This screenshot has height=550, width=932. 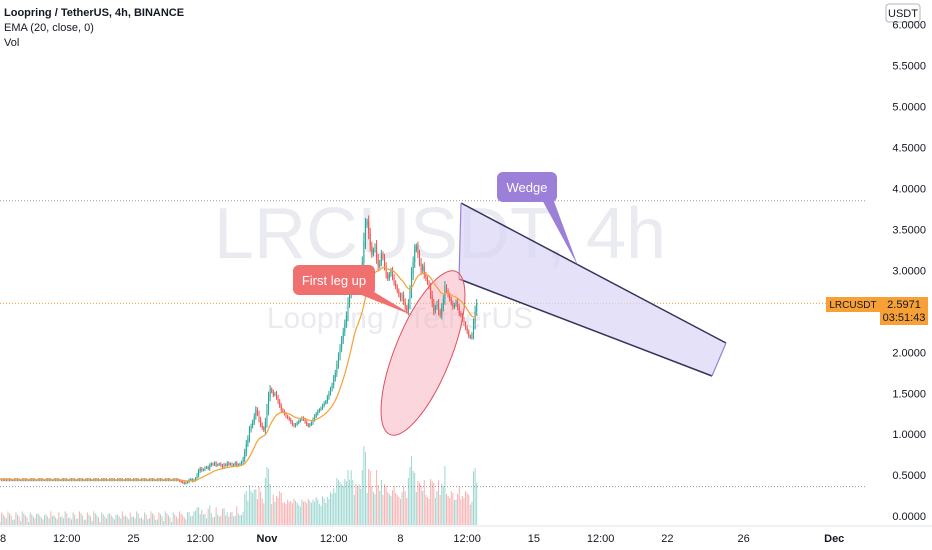 What do you see at coordinates (537, 219) in the screenshot?
I see `callout-wedge: Wedge` at bounding box center [537, 219].